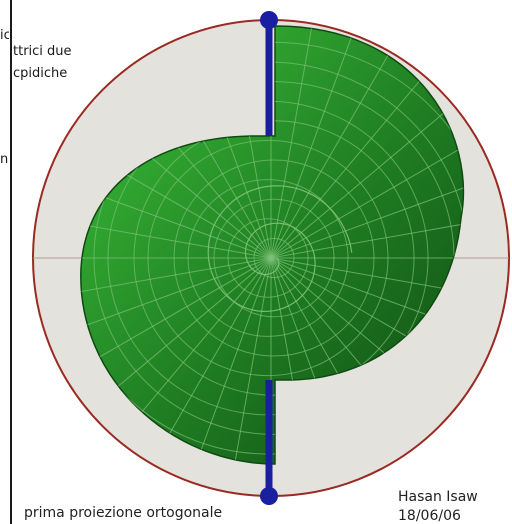 Image resolution: width=512 pixels, height=524 pixels. I want to click on side-text-line-3: cpidiche, so click(40, 73).